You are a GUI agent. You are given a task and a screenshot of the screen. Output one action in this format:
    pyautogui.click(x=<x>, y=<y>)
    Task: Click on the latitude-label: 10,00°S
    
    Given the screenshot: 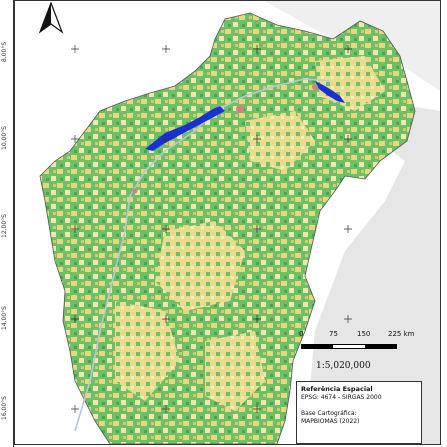 What is the action you would take?
    pyautogui.click(x=4, y=138)
    